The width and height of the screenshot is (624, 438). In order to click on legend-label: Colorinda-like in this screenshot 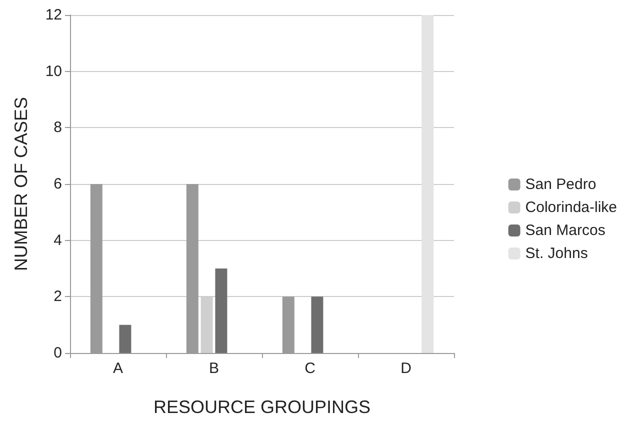, I will do `click(571, 207)`.